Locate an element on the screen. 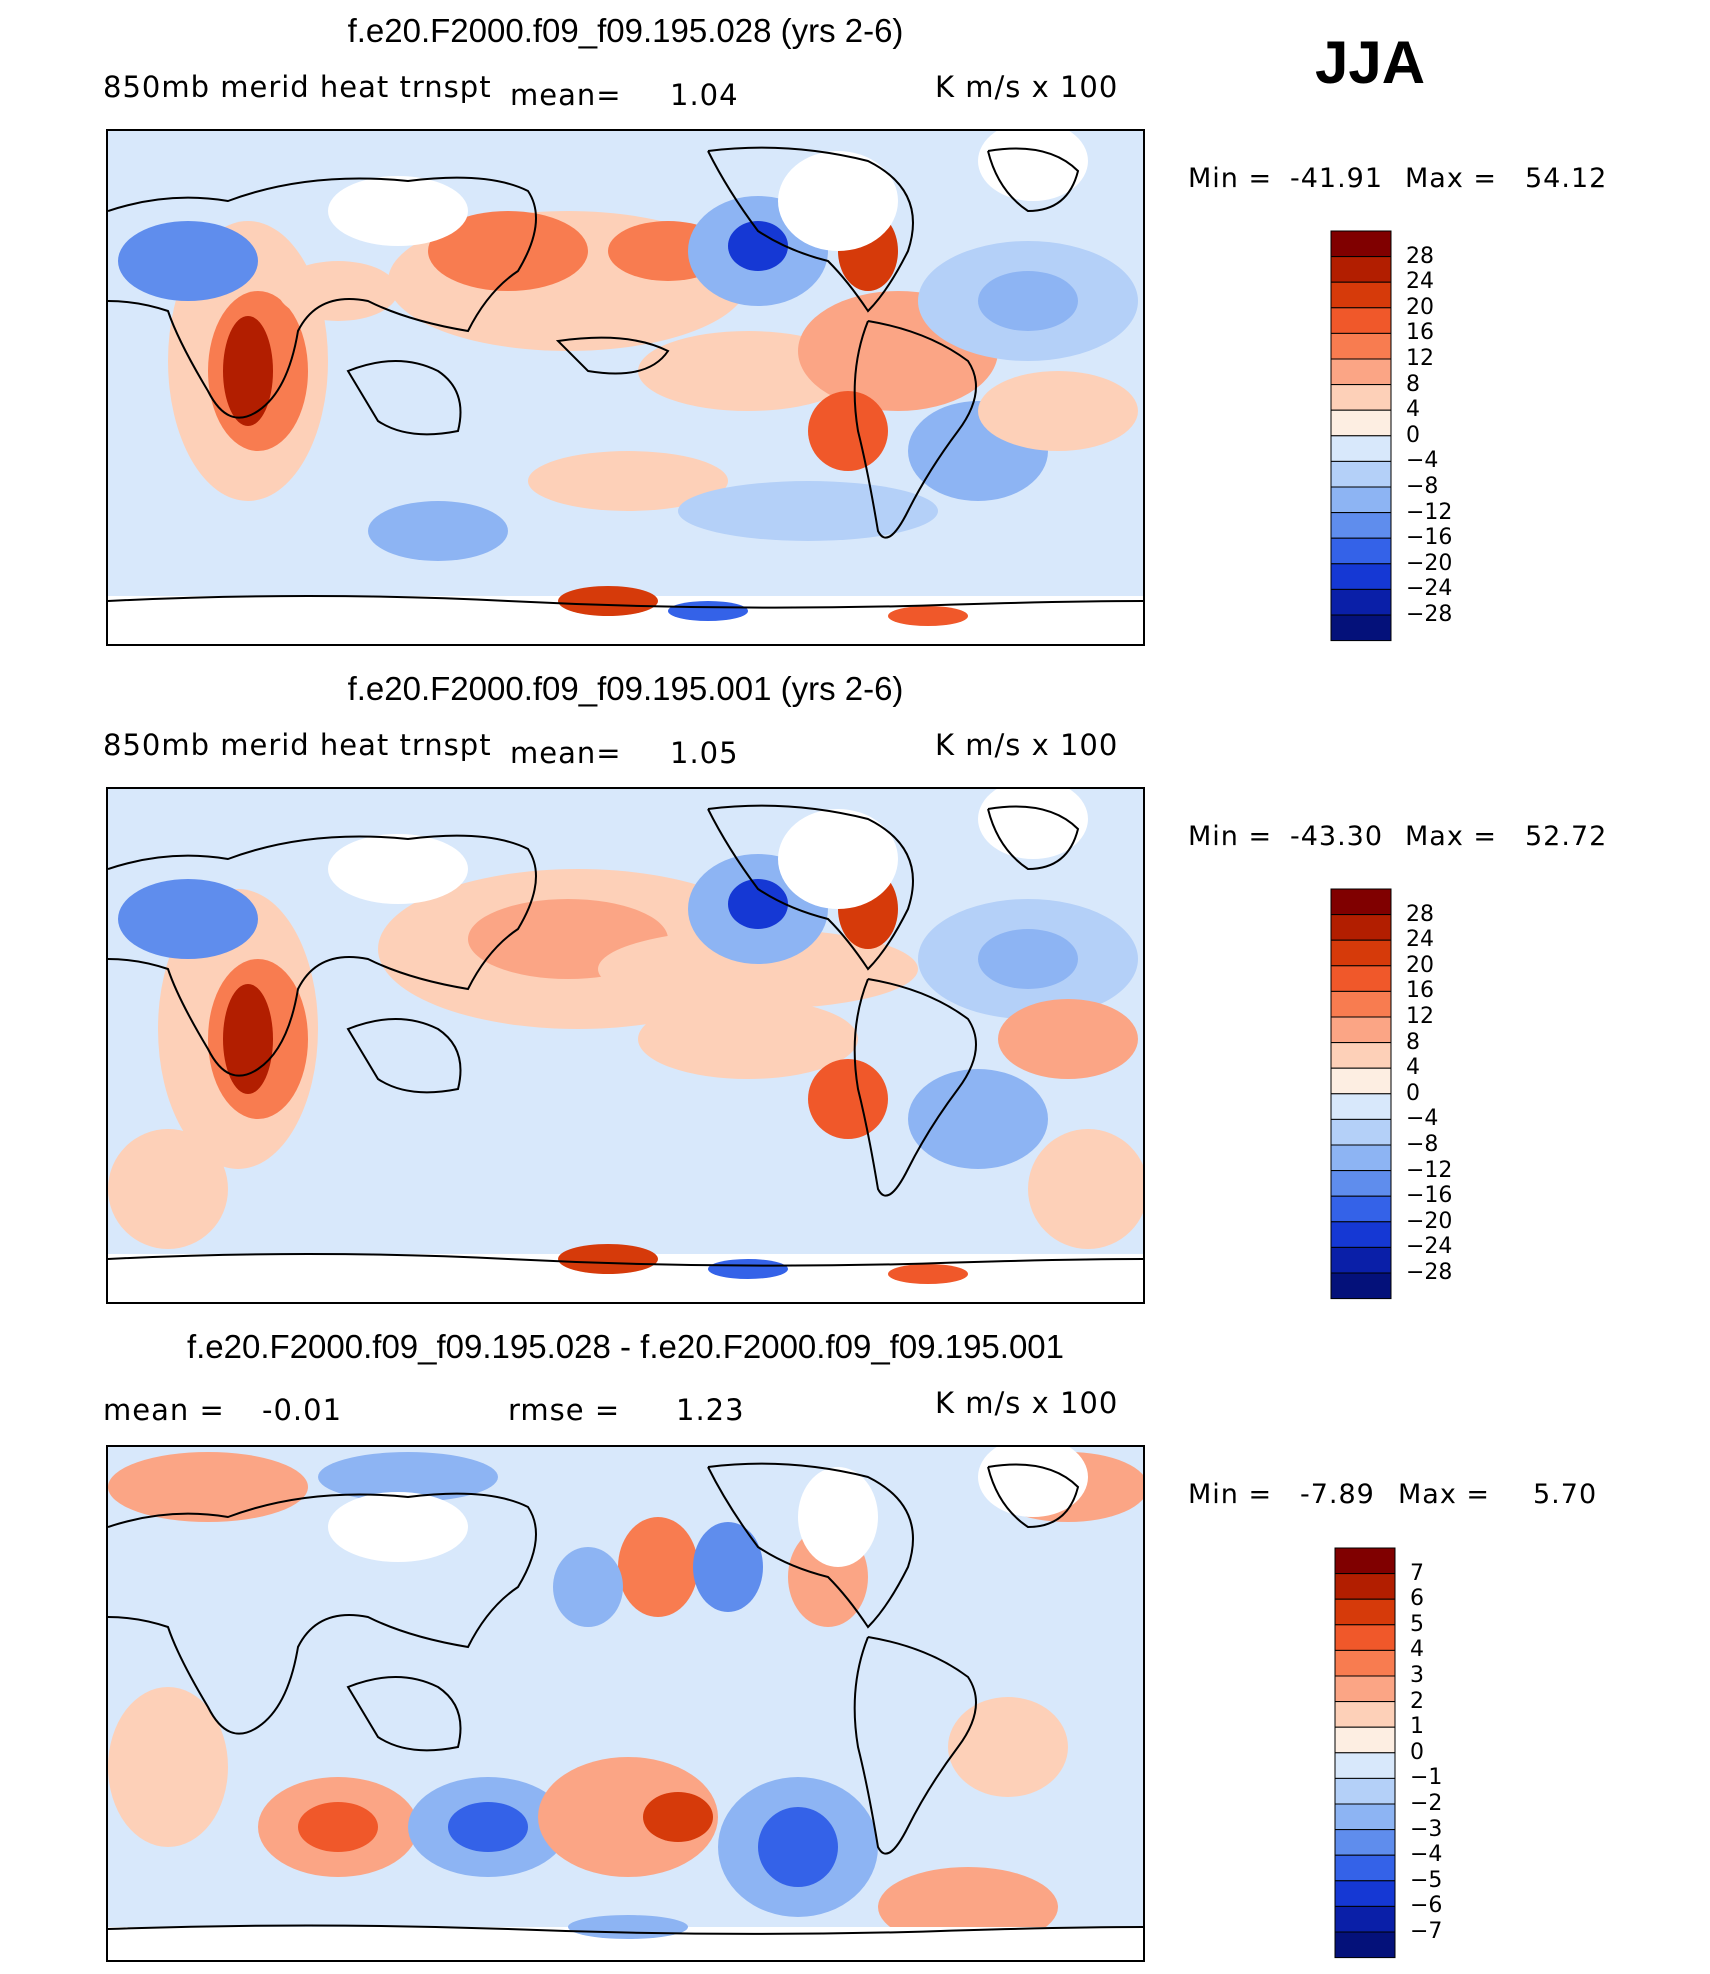 This screenshot has width=1710, height=1974. panel-3-colorbar: 7 6 5 4 3 2 1 0 −1 −2 −3 −4 −5 −6 −7 is located at coordinates (1404, 1754).